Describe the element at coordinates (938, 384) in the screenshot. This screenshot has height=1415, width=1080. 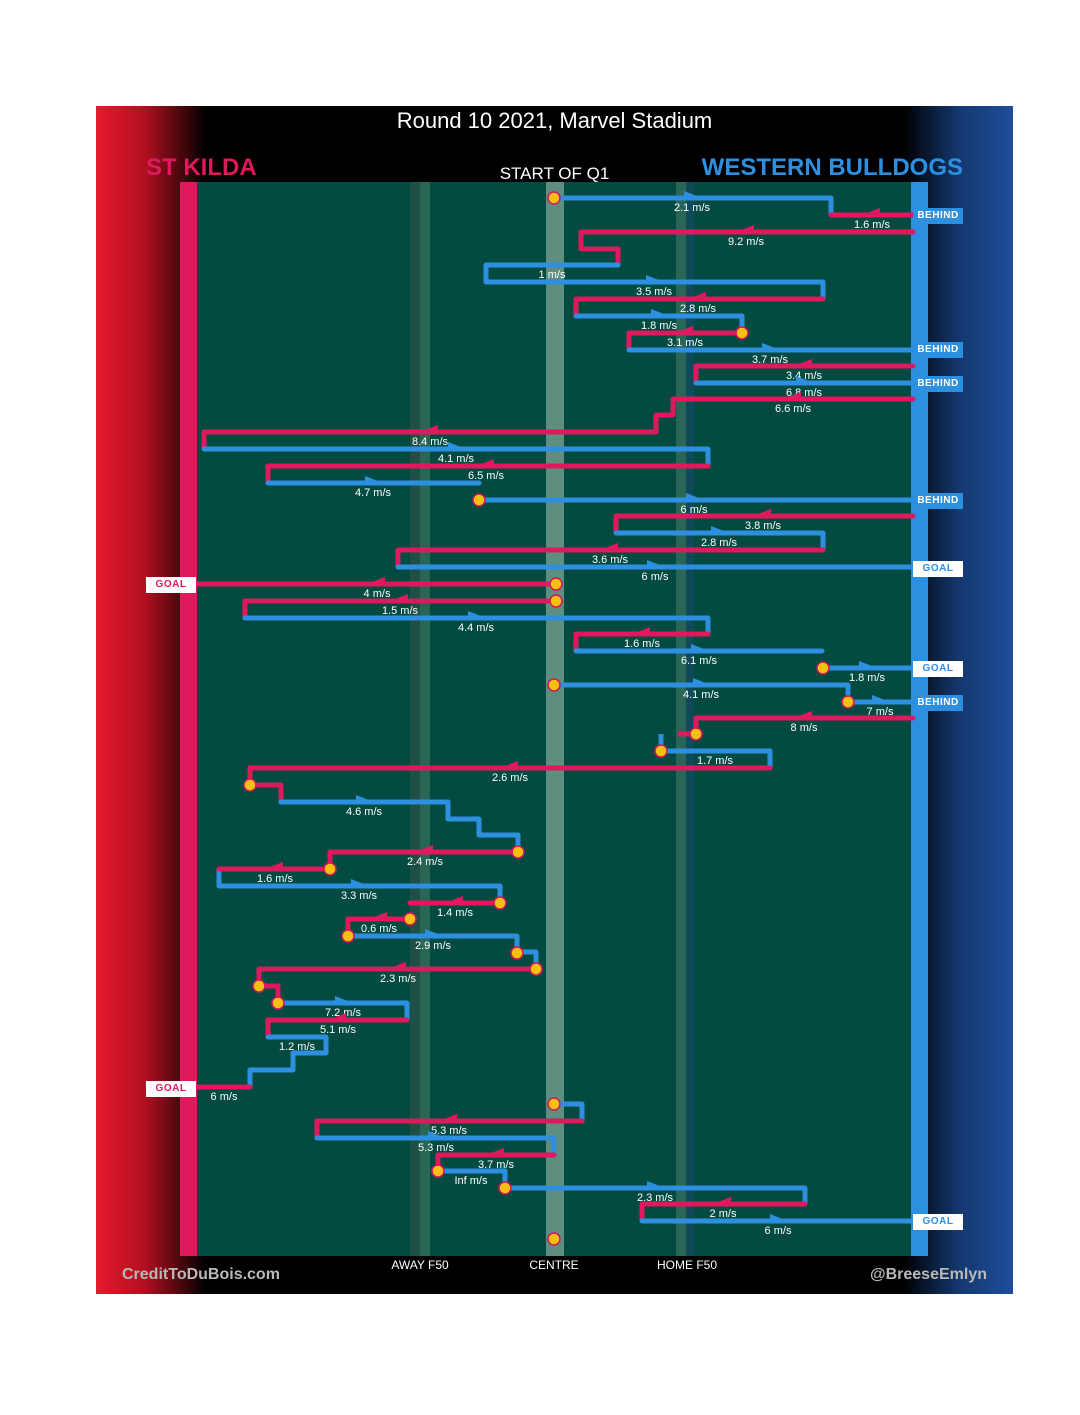
I see `result-badge-2: BEHIND` at that location.